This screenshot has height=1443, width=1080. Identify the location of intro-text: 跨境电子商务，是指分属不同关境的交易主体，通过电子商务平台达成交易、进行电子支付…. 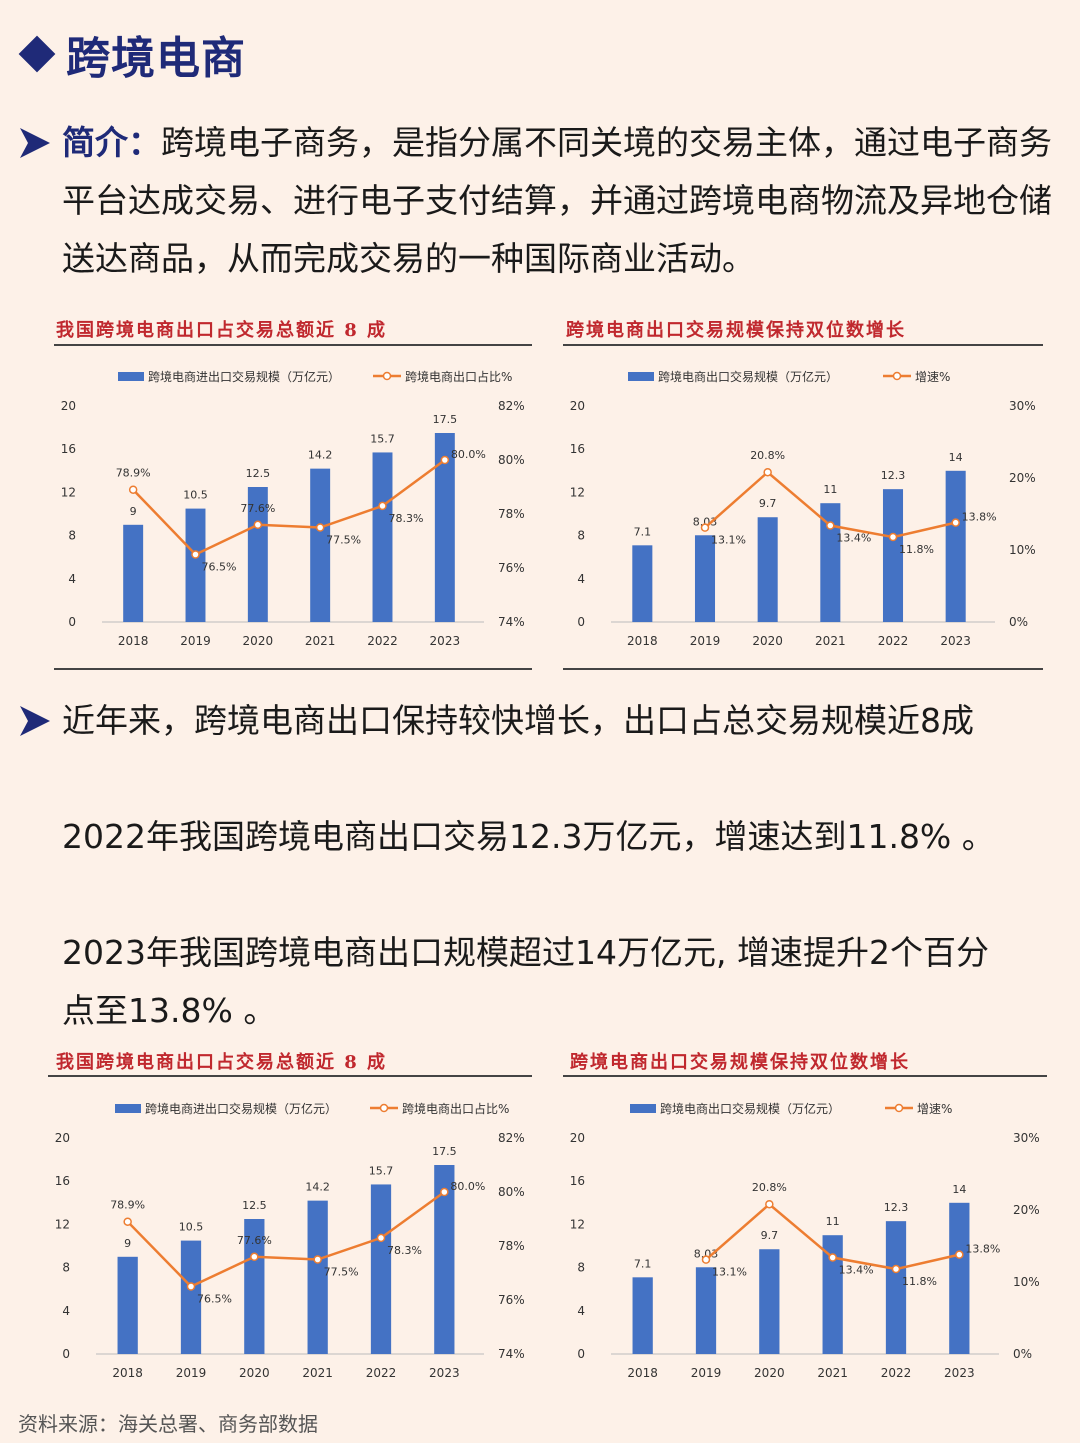
(557, 200).